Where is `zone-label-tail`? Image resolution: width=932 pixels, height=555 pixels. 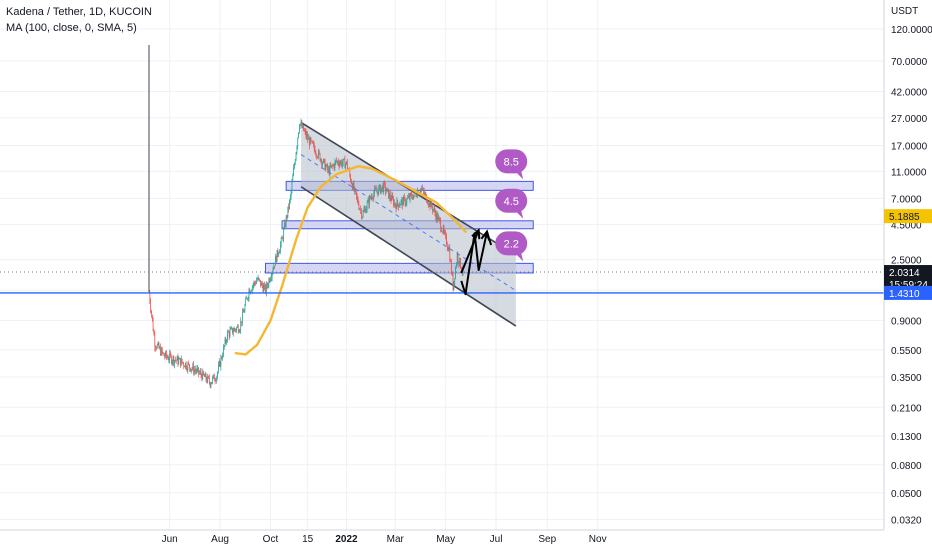
zone-label-tail is located at coordinates (519, 257).